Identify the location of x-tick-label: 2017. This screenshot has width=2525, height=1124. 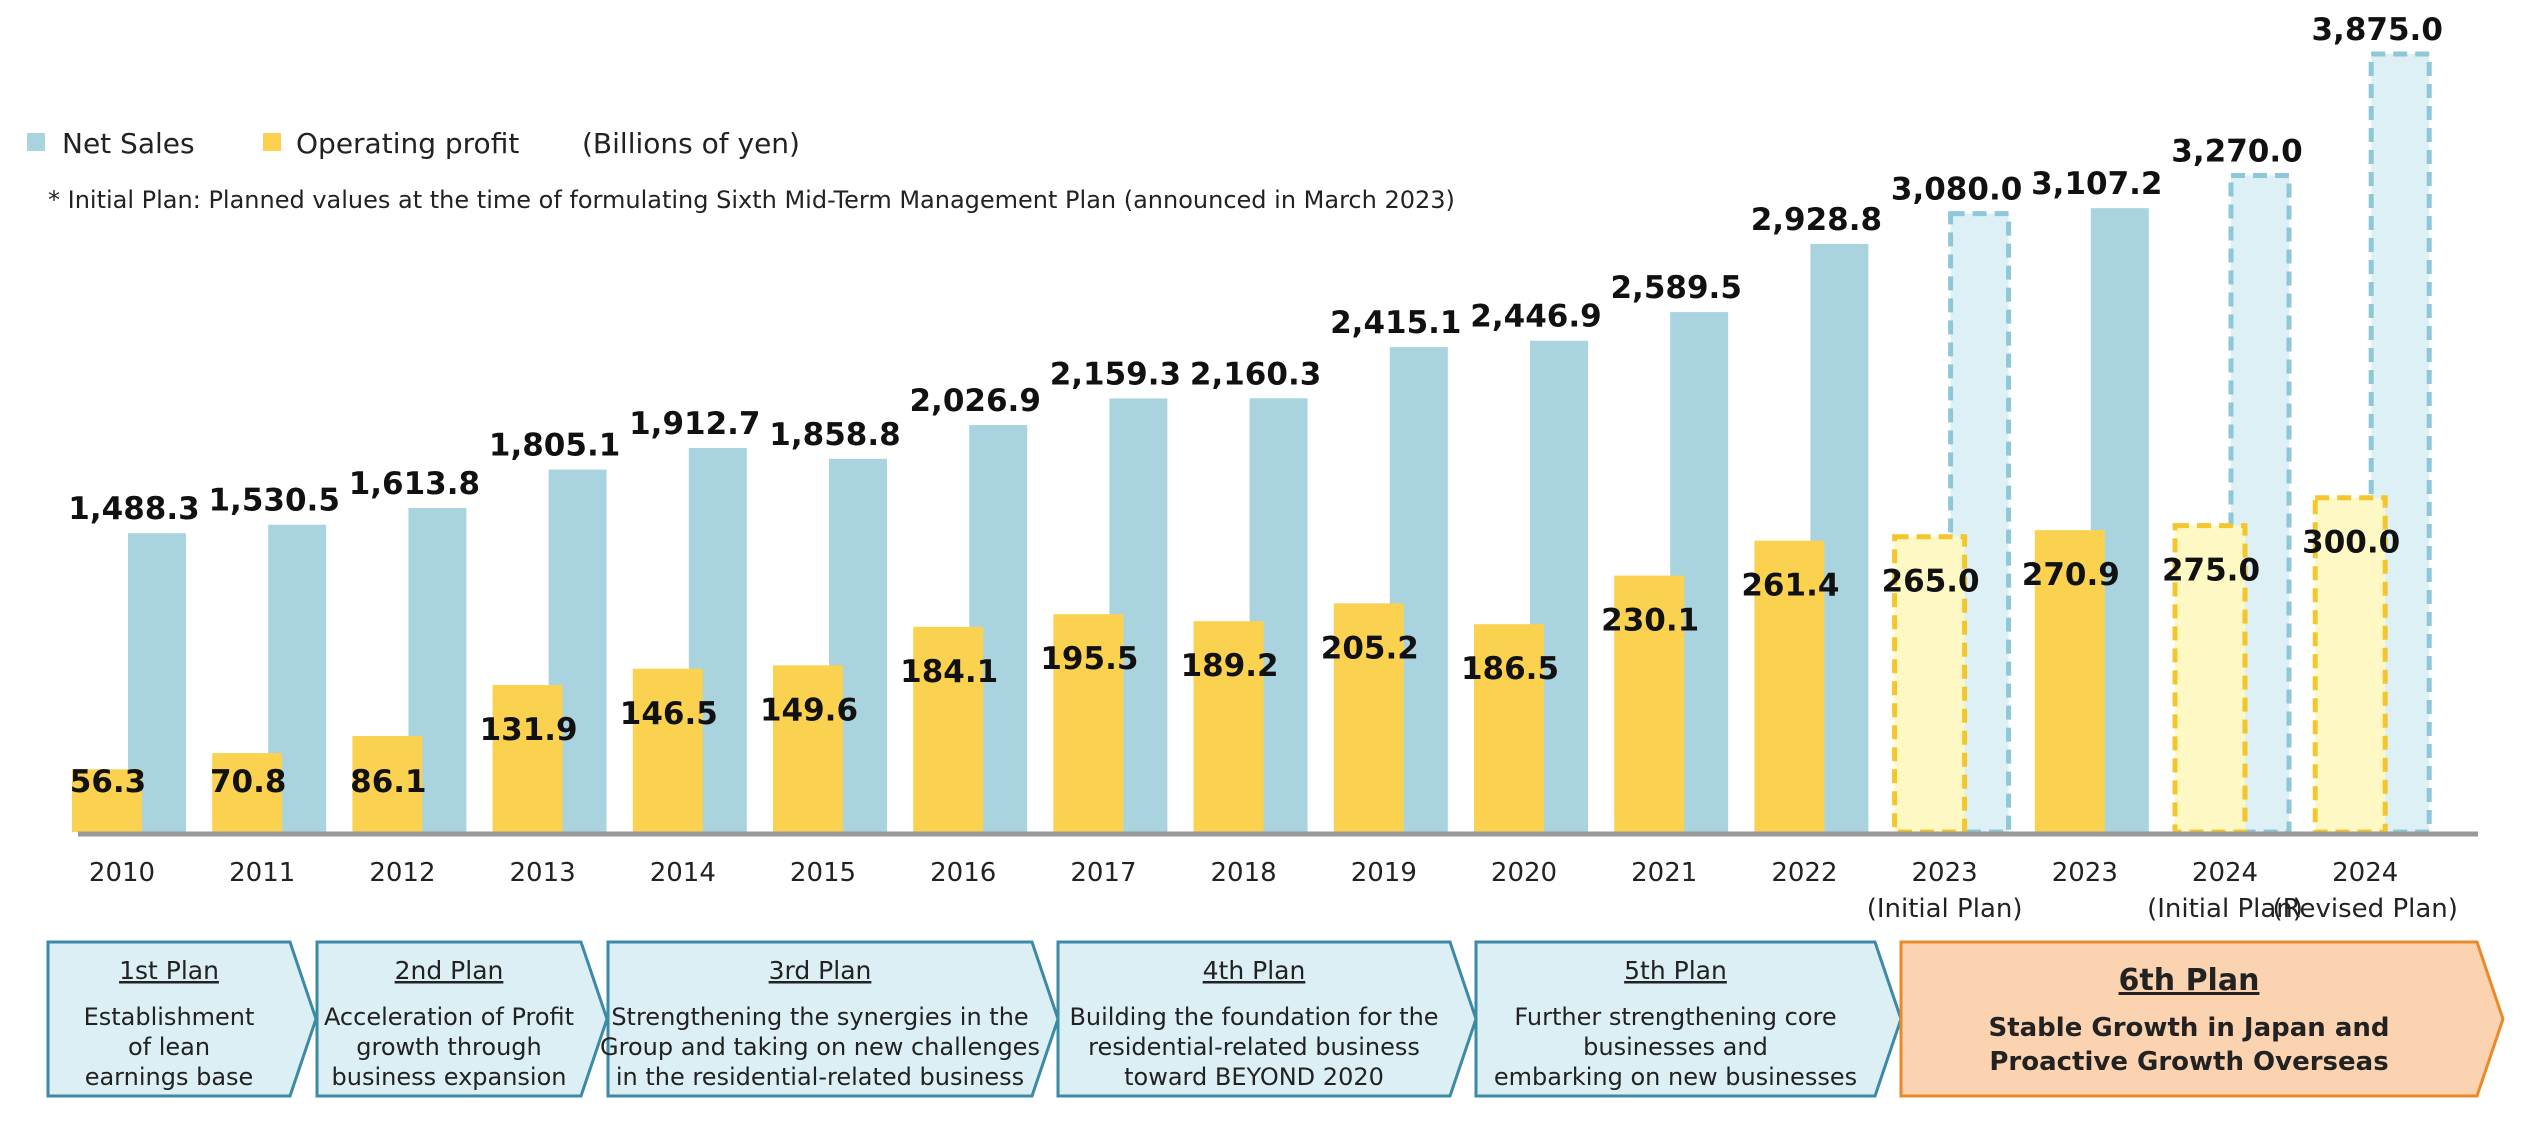
(1103, 873).